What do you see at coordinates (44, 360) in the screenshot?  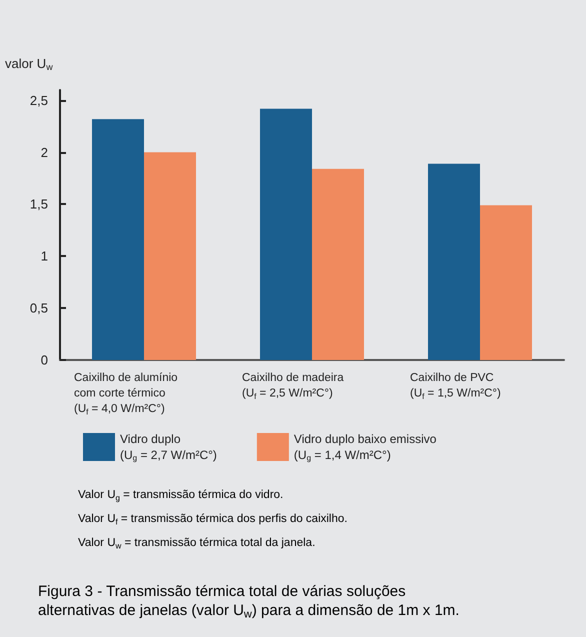 I see `y-tick-label: 0` at bounding box center [44, 360].